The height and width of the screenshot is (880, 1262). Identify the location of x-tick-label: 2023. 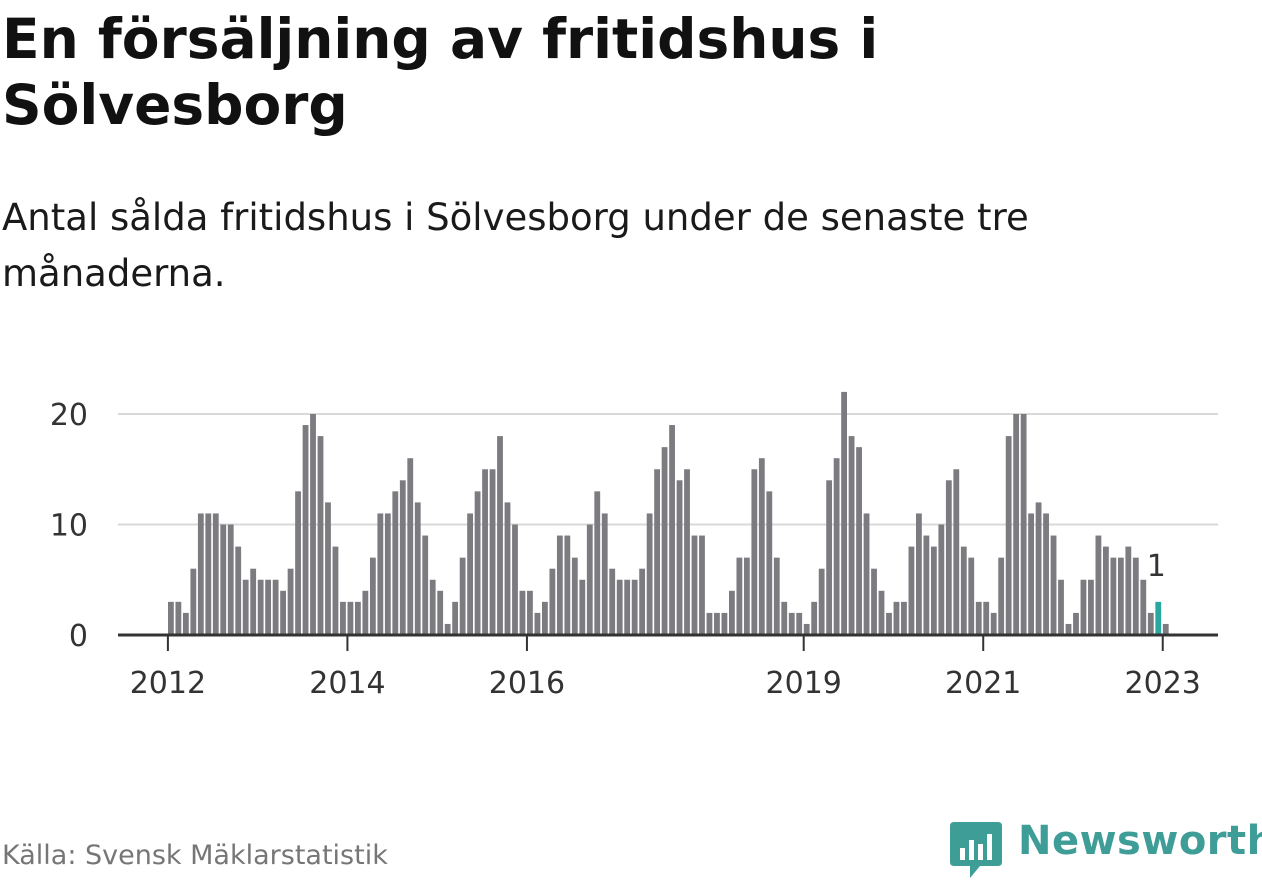
(1163, 683).